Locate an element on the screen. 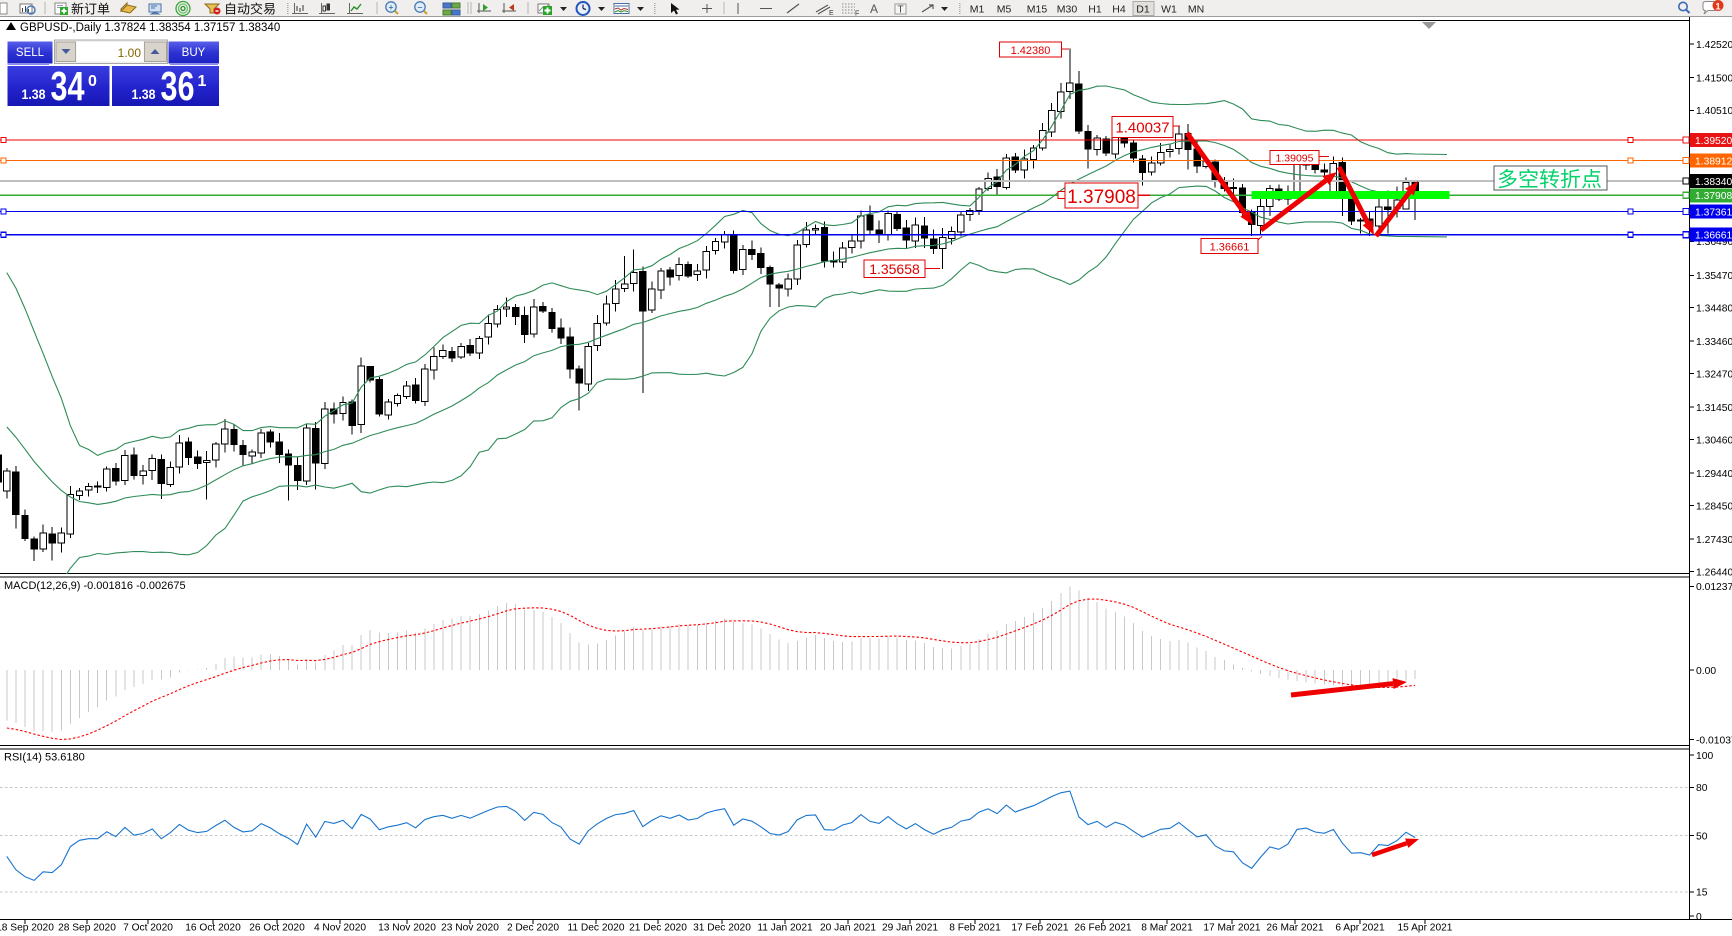 The height and width of the screenshot is (936, 1732). svg-text: 15 is located at coordinates (1702, 893).